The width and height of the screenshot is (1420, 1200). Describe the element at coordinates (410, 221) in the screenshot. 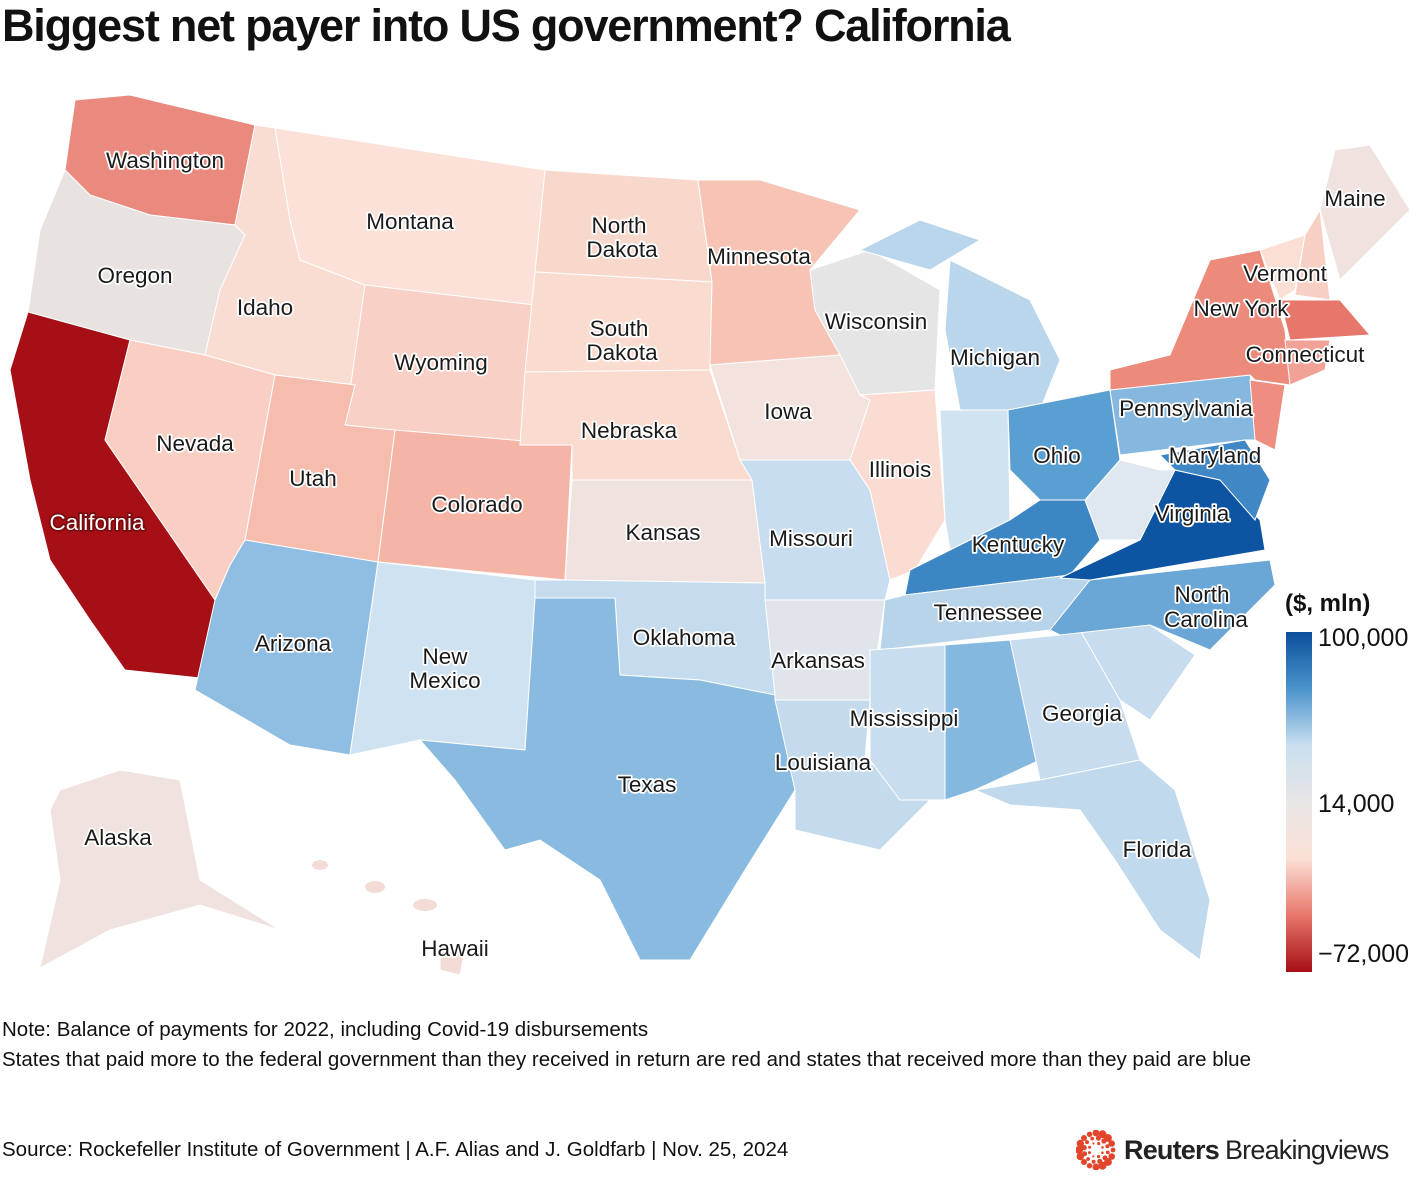

I see `state-label-mt: Montana` at that location.